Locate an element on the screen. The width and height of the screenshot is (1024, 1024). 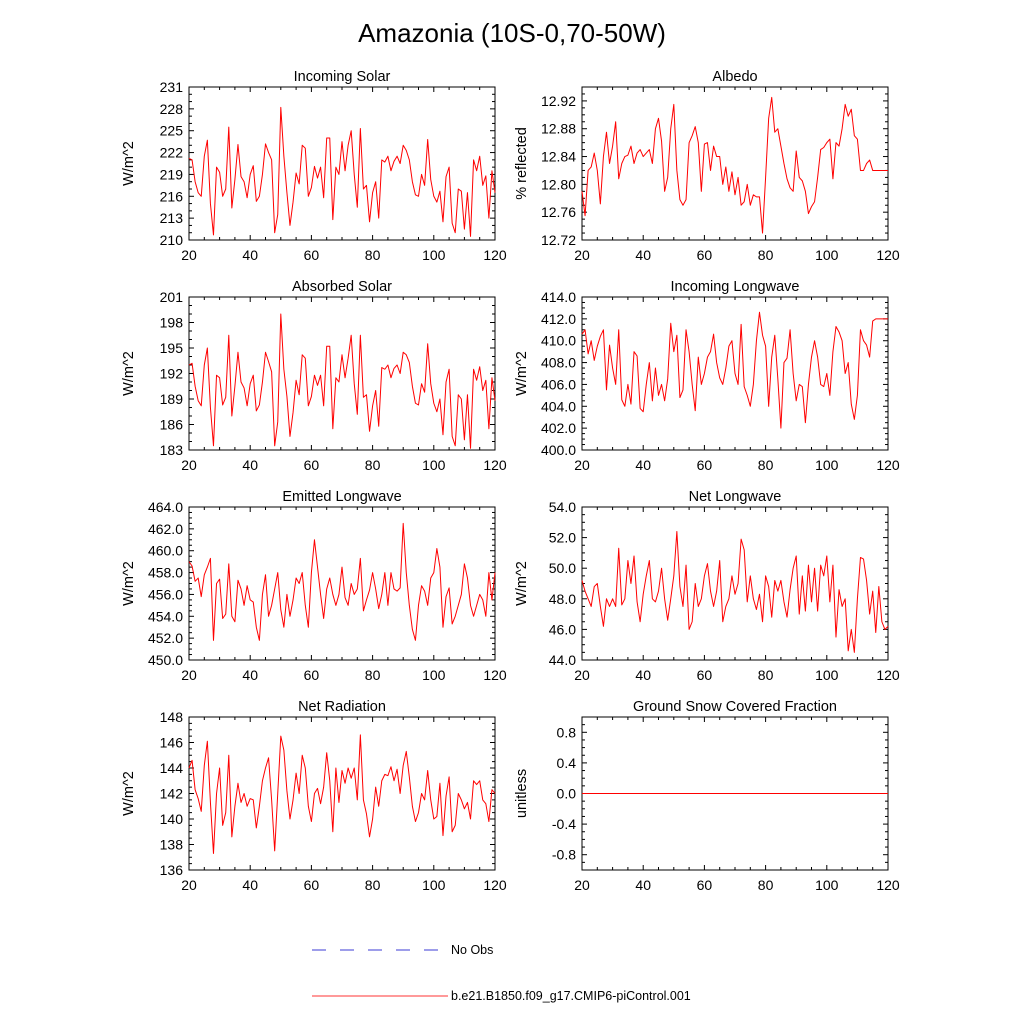
y-tick-label: 144 is located at coordinates (172, 768).